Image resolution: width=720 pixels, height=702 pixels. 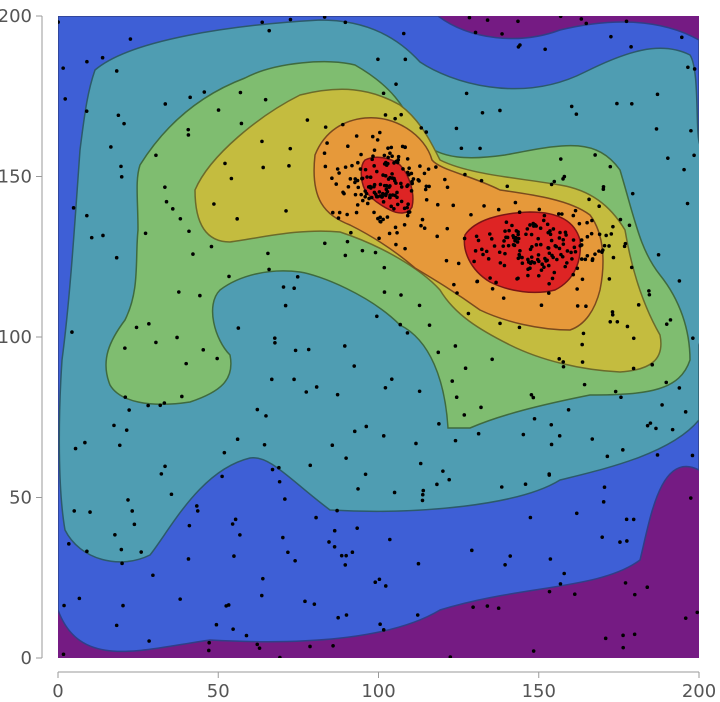 I want to click on x-tick-label: 0, so click(x=57, y=691).